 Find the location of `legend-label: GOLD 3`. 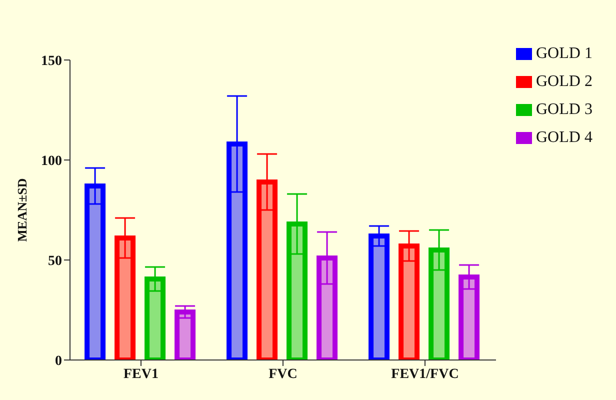

legend-label: GOLD 3 is located at coordinates (564, 109).